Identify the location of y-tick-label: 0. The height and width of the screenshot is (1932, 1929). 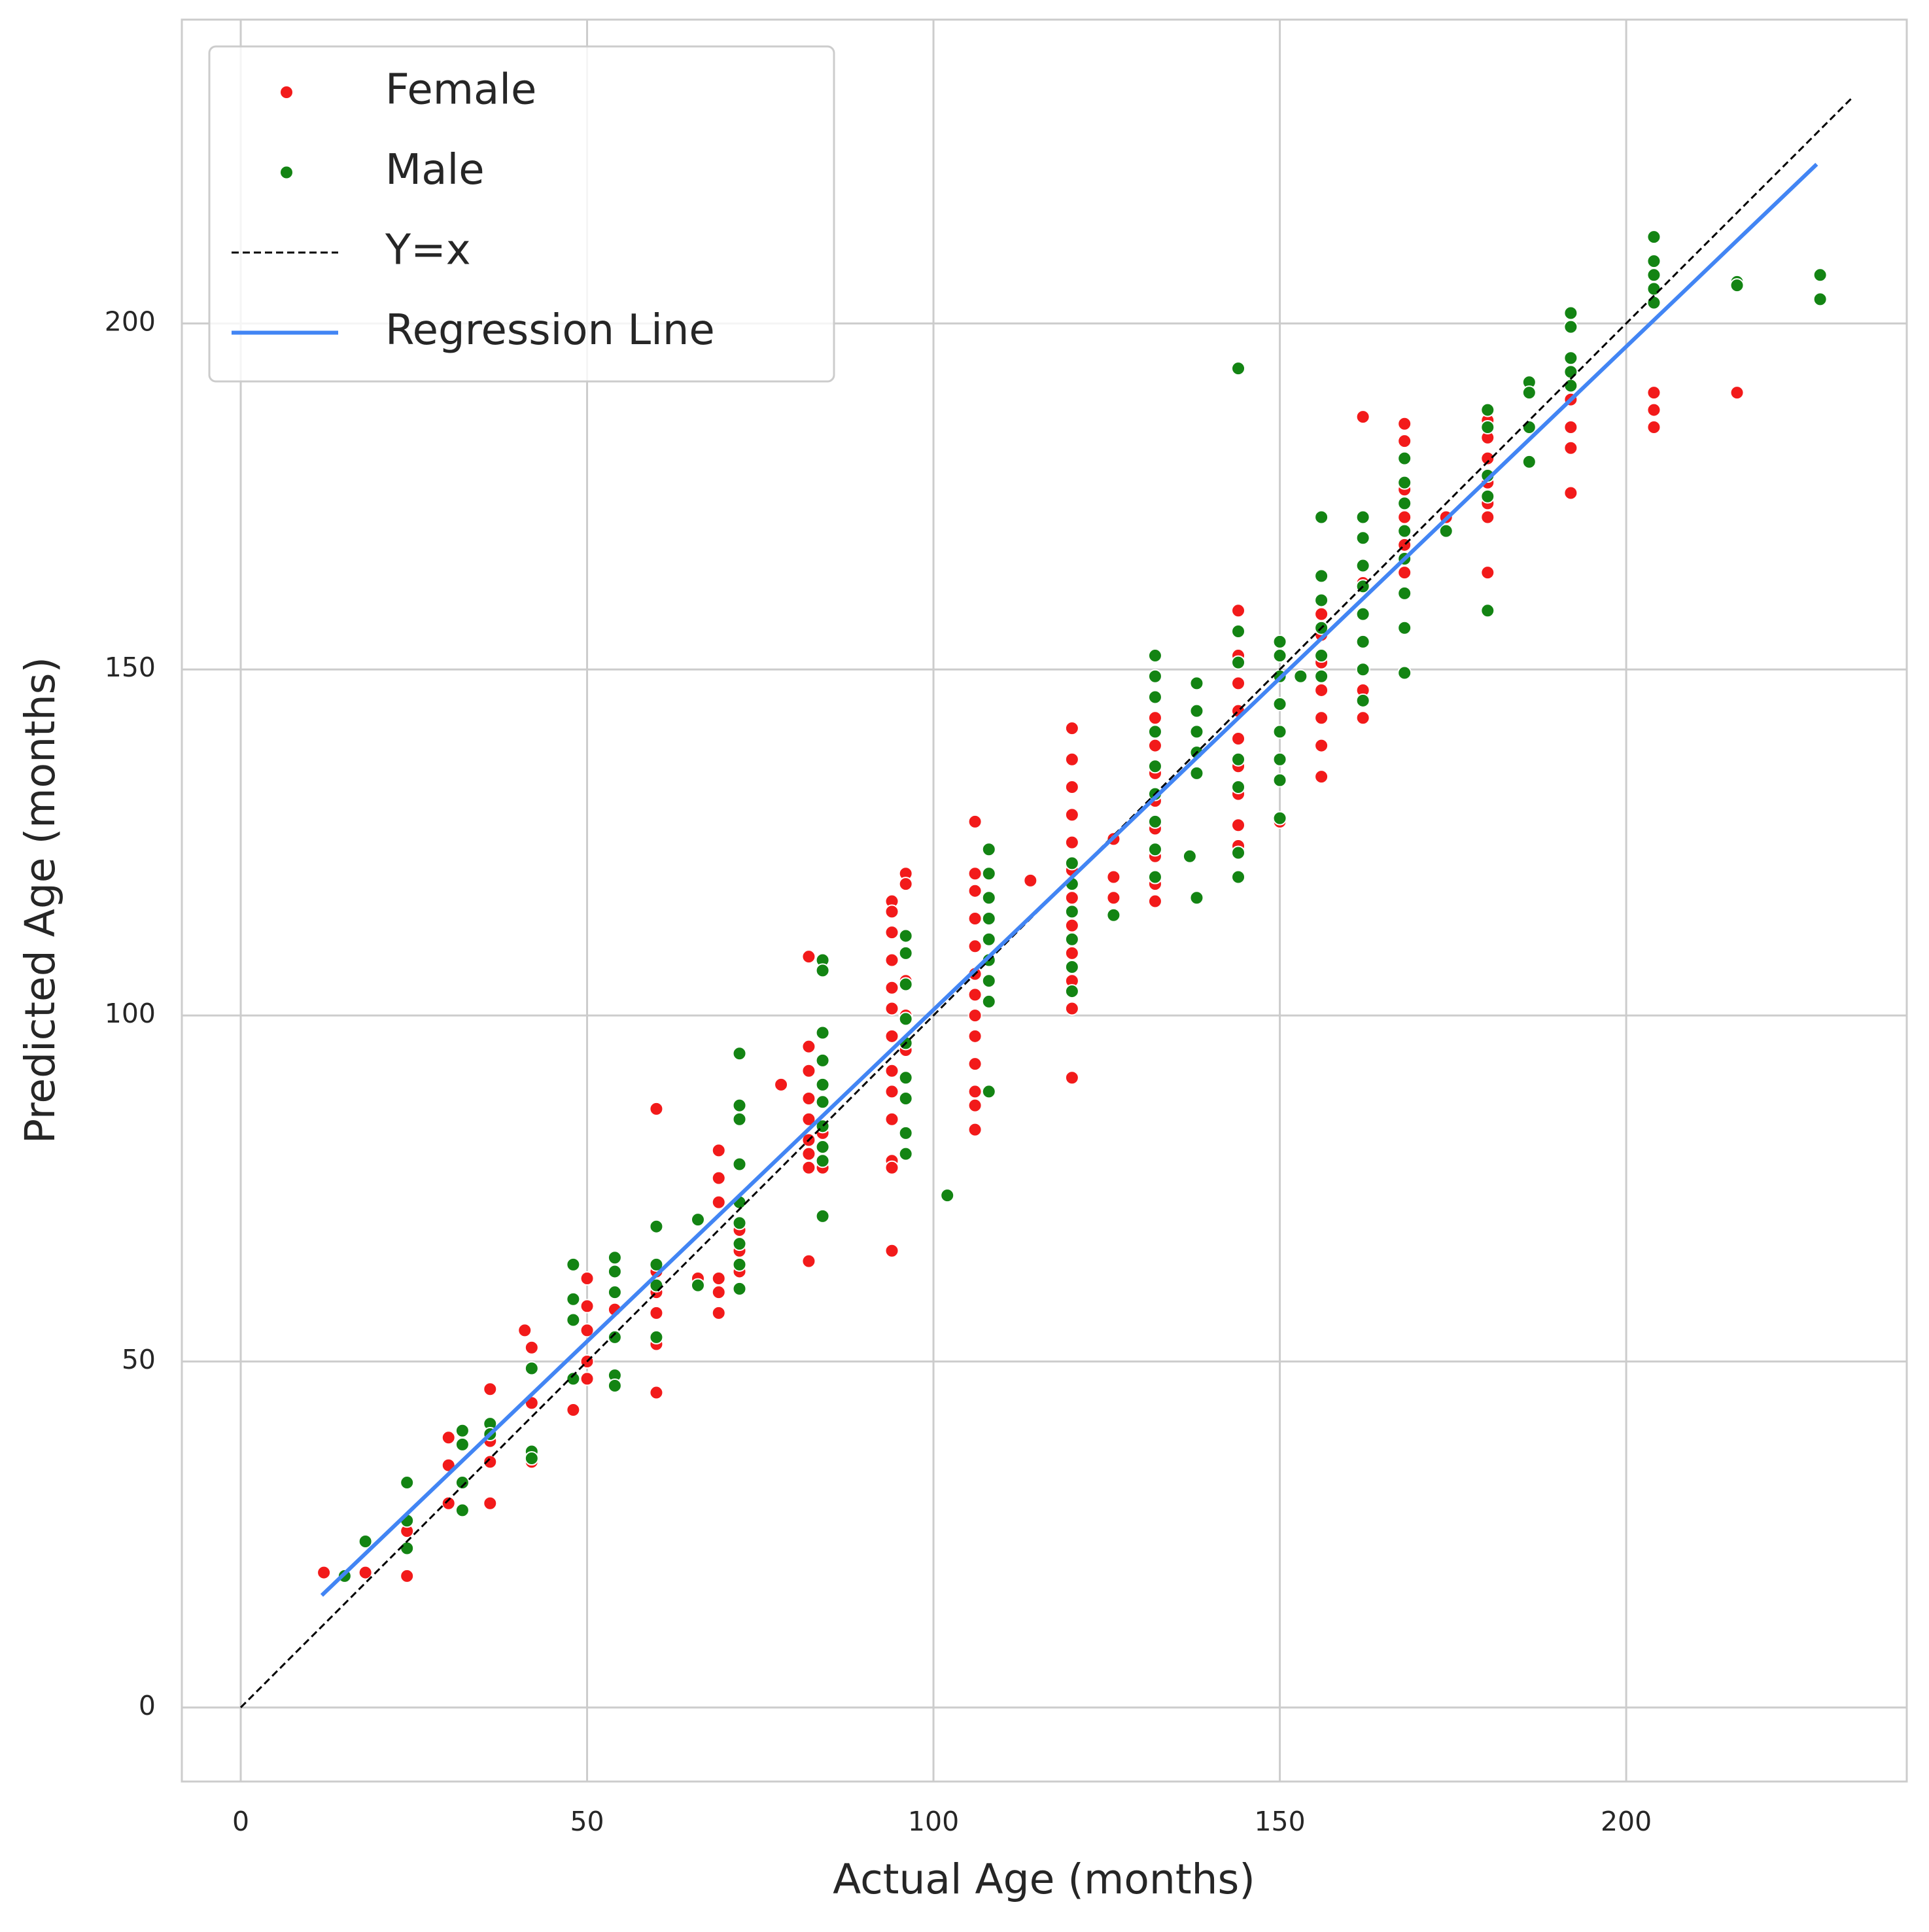
(147, 1706).